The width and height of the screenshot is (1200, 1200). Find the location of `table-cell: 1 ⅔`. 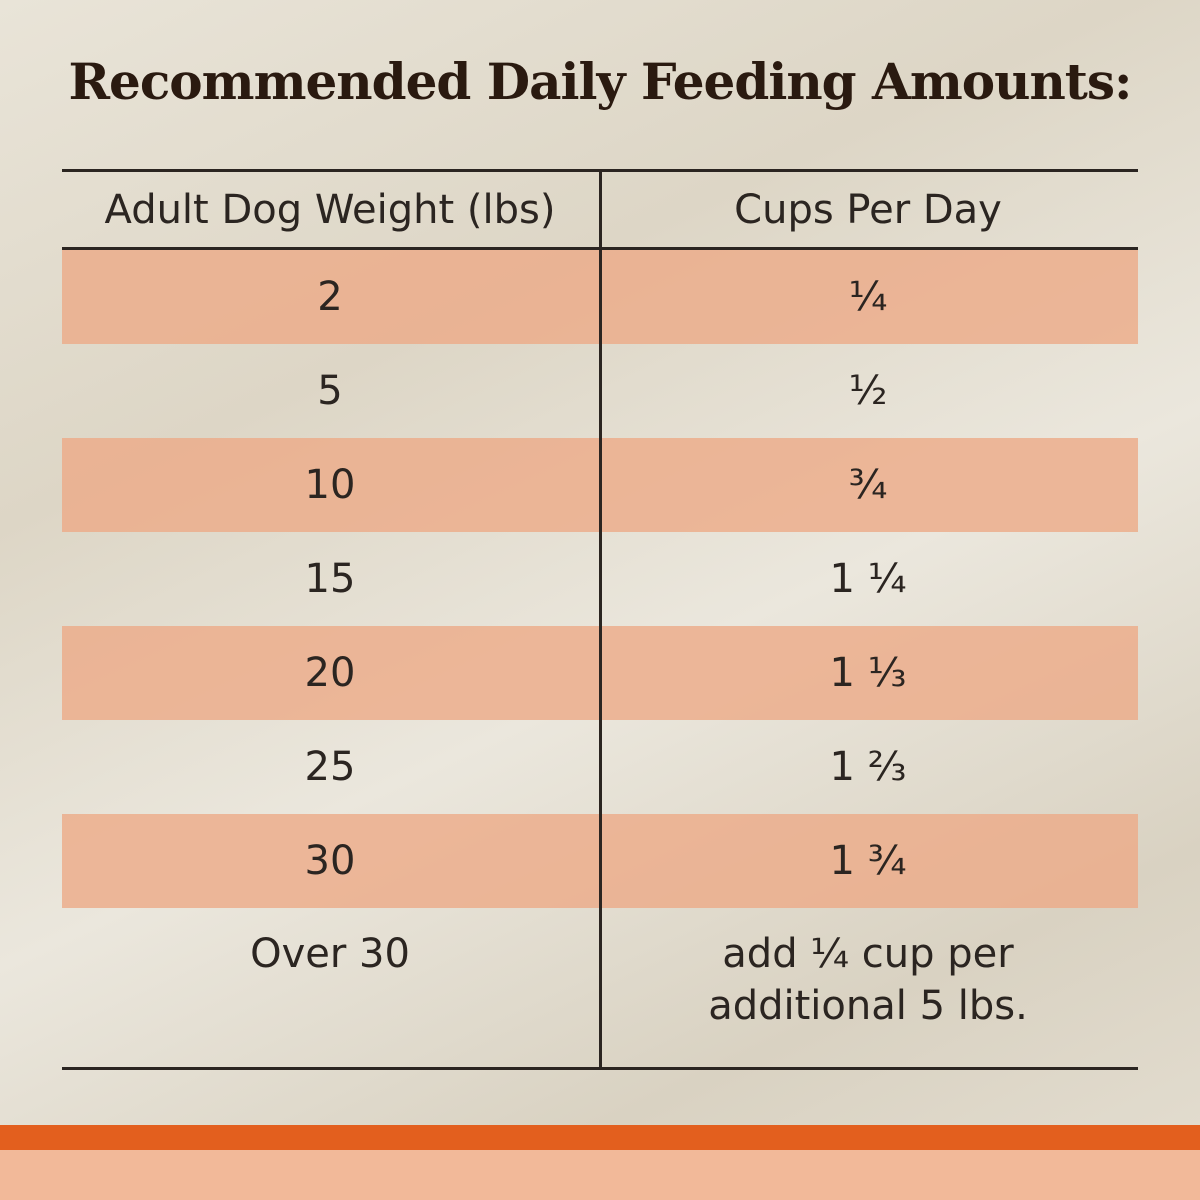

table-cell: 1 ⅔ is located at coordinates (868, 767).